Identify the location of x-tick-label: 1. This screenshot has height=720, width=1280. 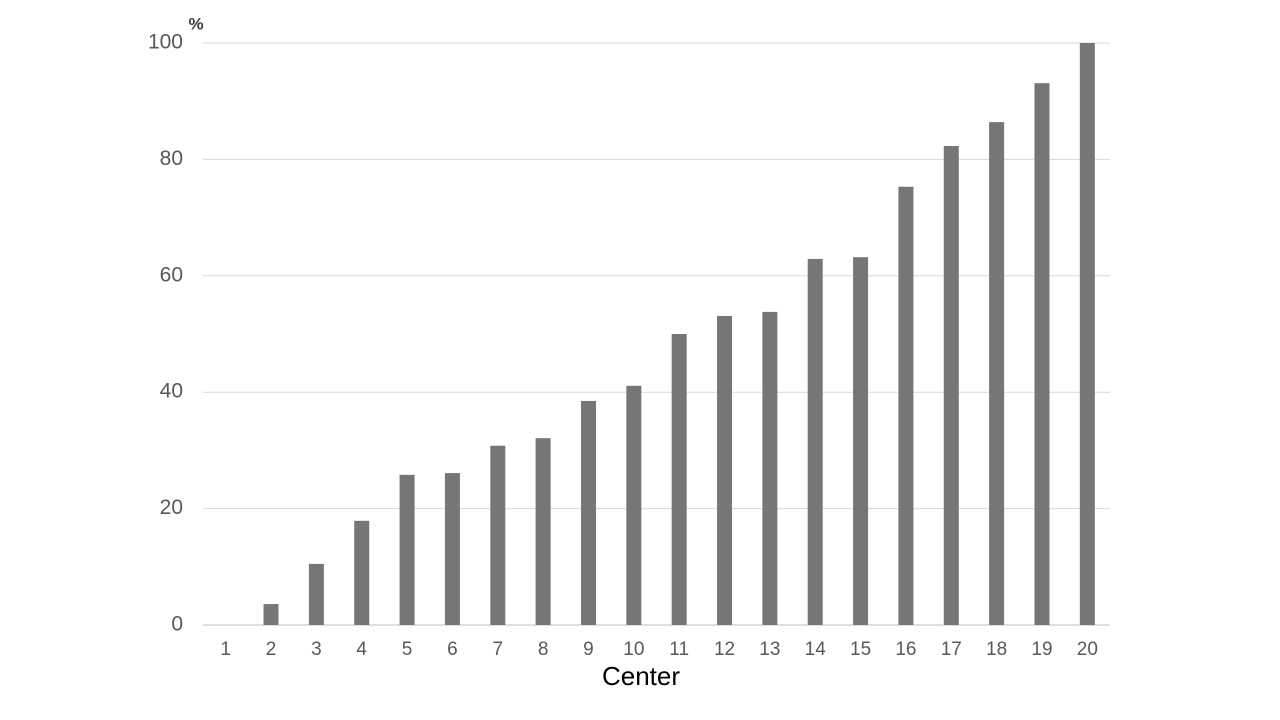
(225, 649).